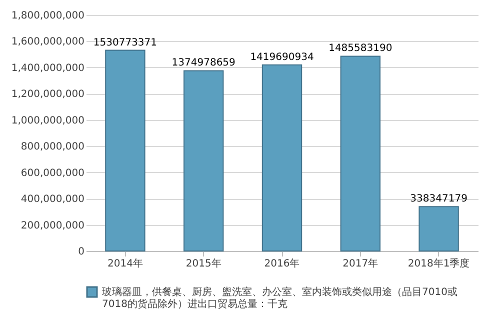  What do you see at coordinates (47, 120) in the screenshot?
I see `y-tick-label: 1,000,000,000` at bounding box center [47, 120].